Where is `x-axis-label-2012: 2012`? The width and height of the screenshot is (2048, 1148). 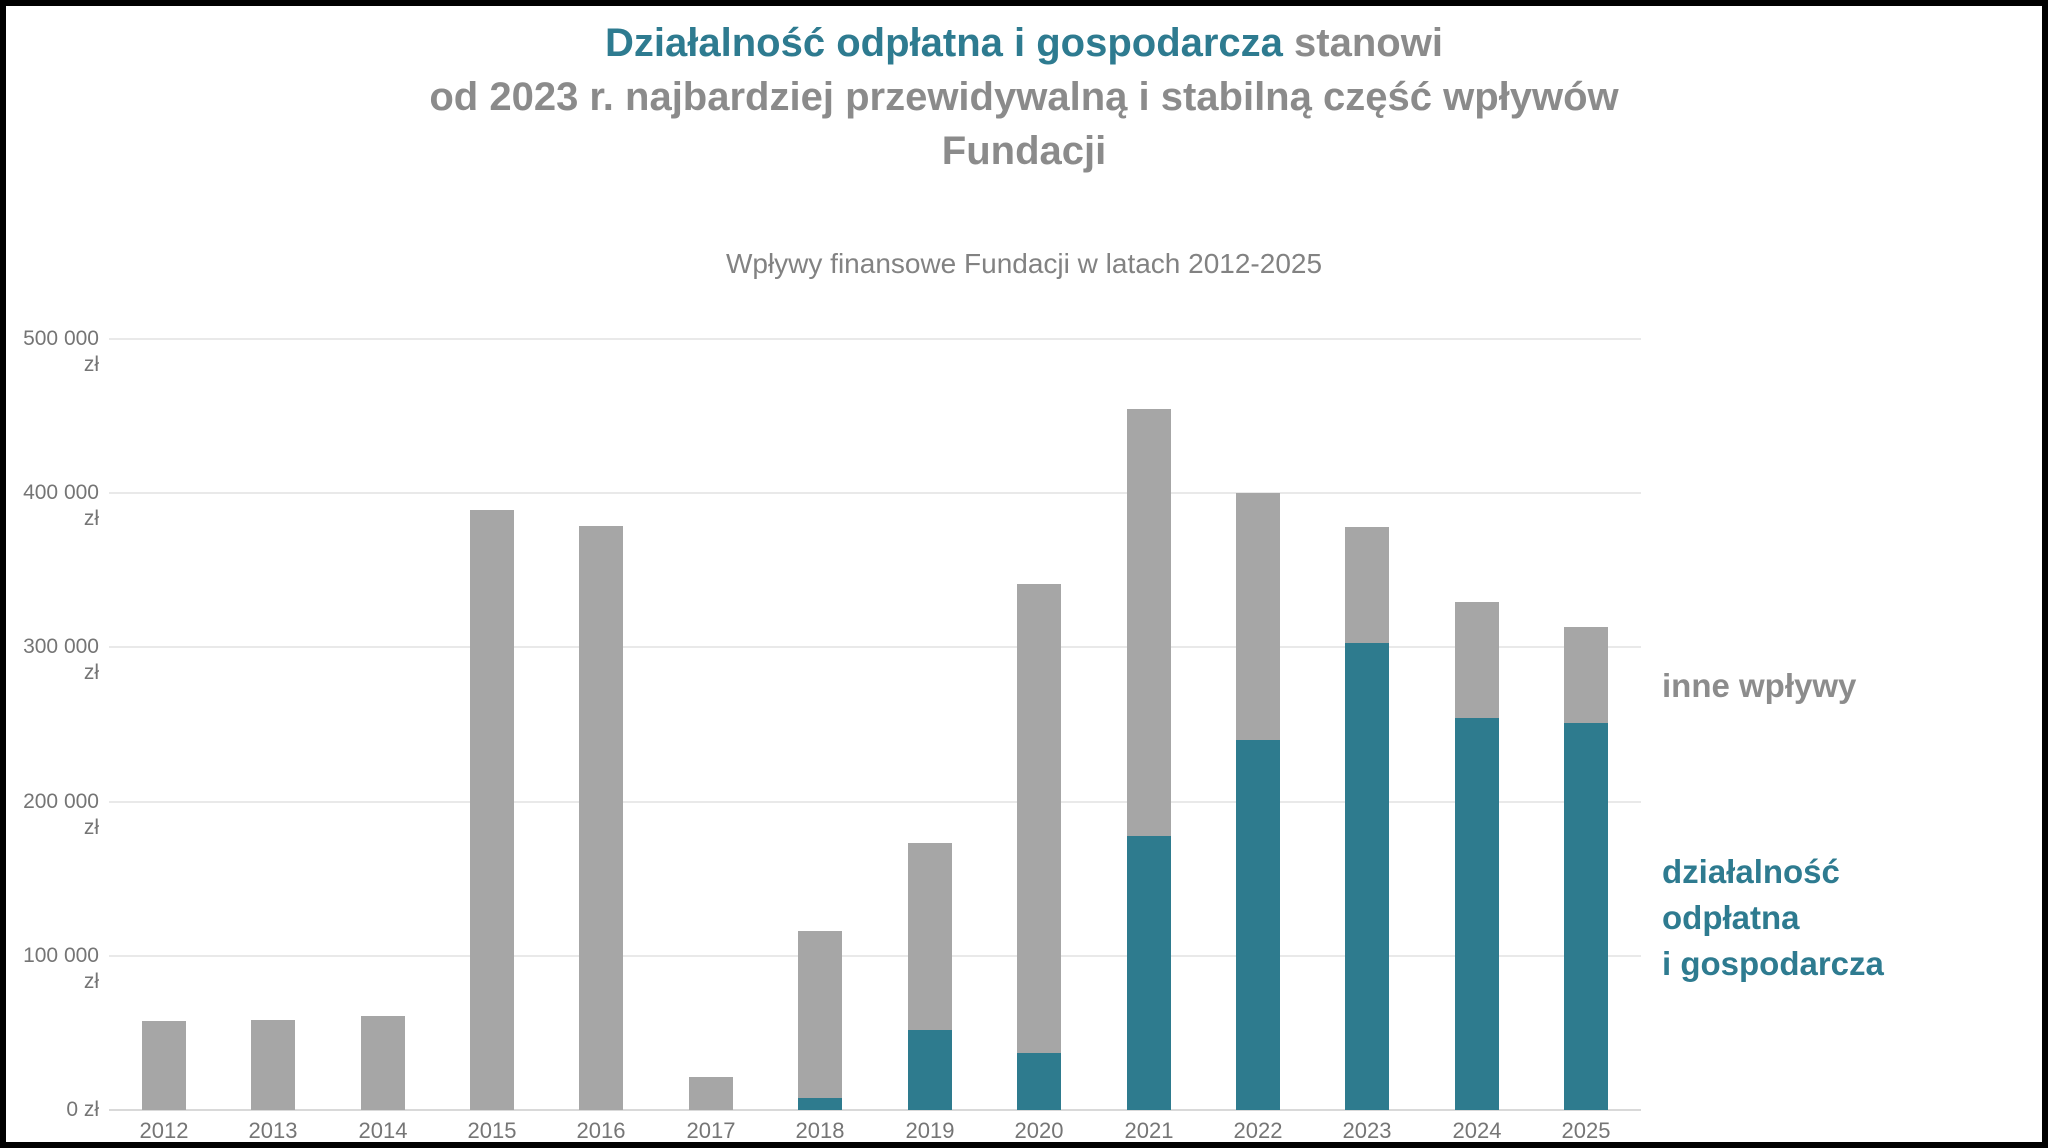 x-axis-label-2012: 2012 is located at coordinates (164, 1130).